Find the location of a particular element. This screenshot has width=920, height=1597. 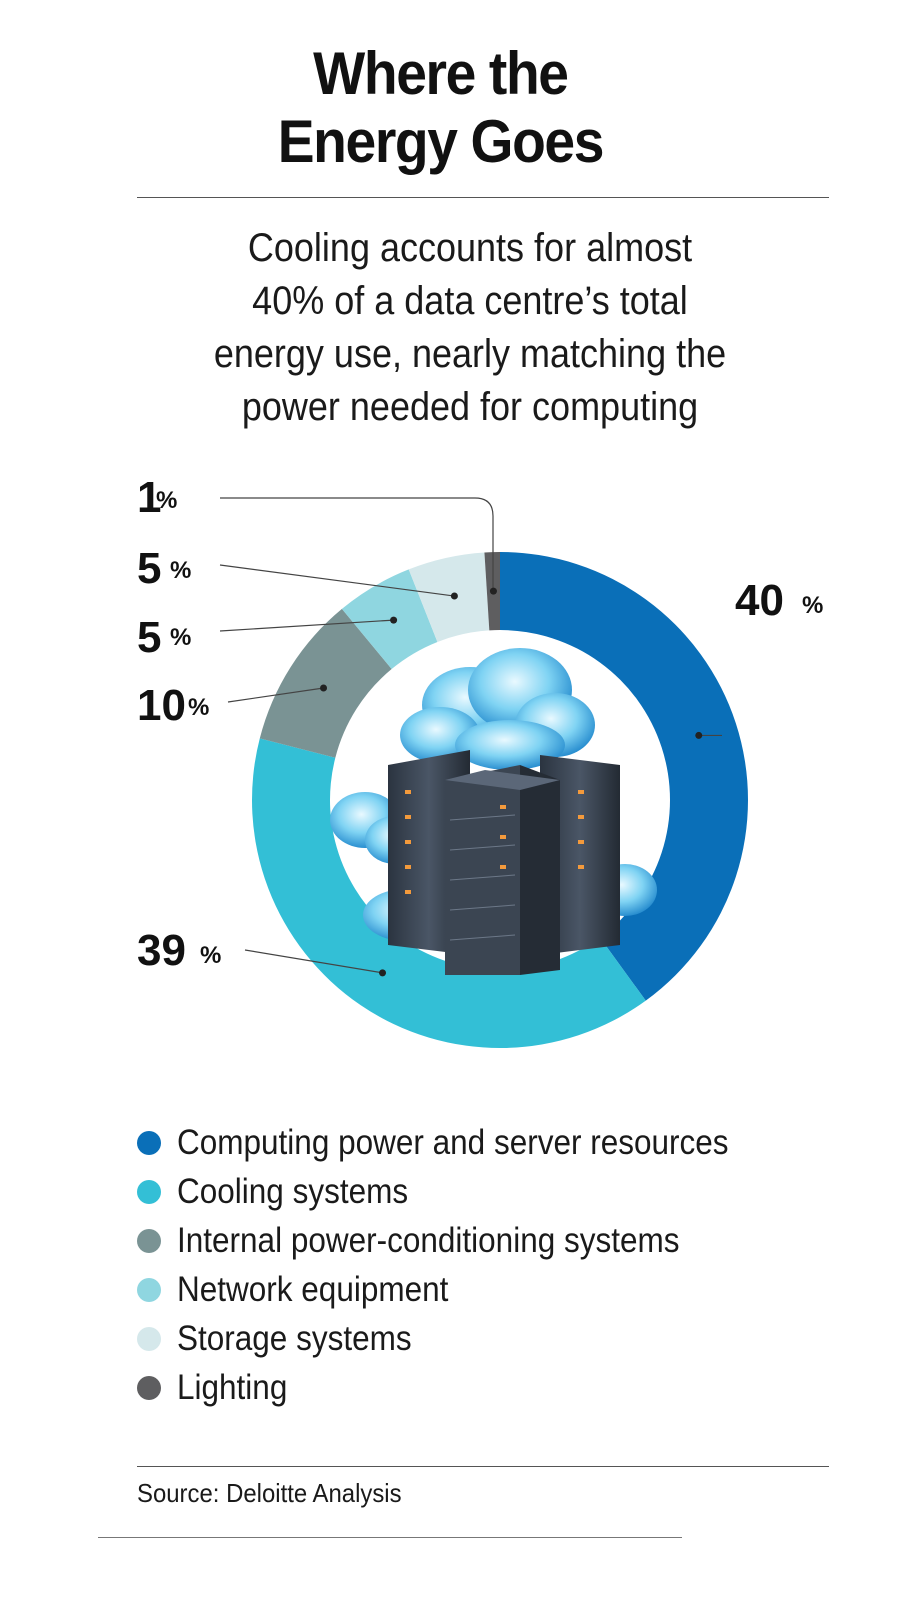

slice-callout-4: 5% is located at coordinates (267, 637).